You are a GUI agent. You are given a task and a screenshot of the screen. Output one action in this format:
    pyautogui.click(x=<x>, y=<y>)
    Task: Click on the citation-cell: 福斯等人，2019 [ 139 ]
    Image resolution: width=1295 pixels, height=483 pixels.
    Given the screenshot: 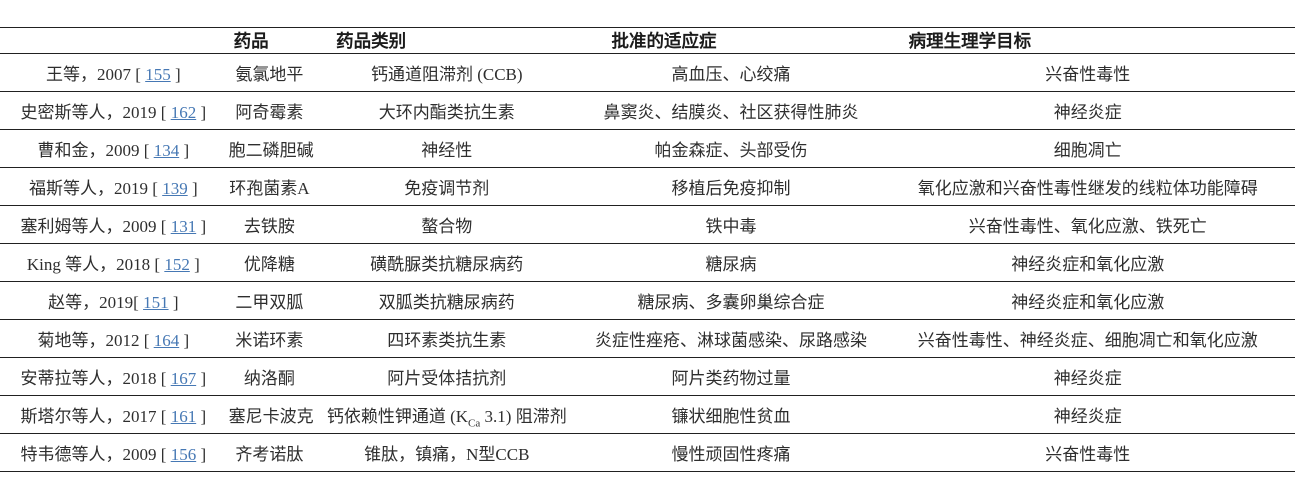 What is the action you would take?
    pyautogui.click(x=113, y=188)
    